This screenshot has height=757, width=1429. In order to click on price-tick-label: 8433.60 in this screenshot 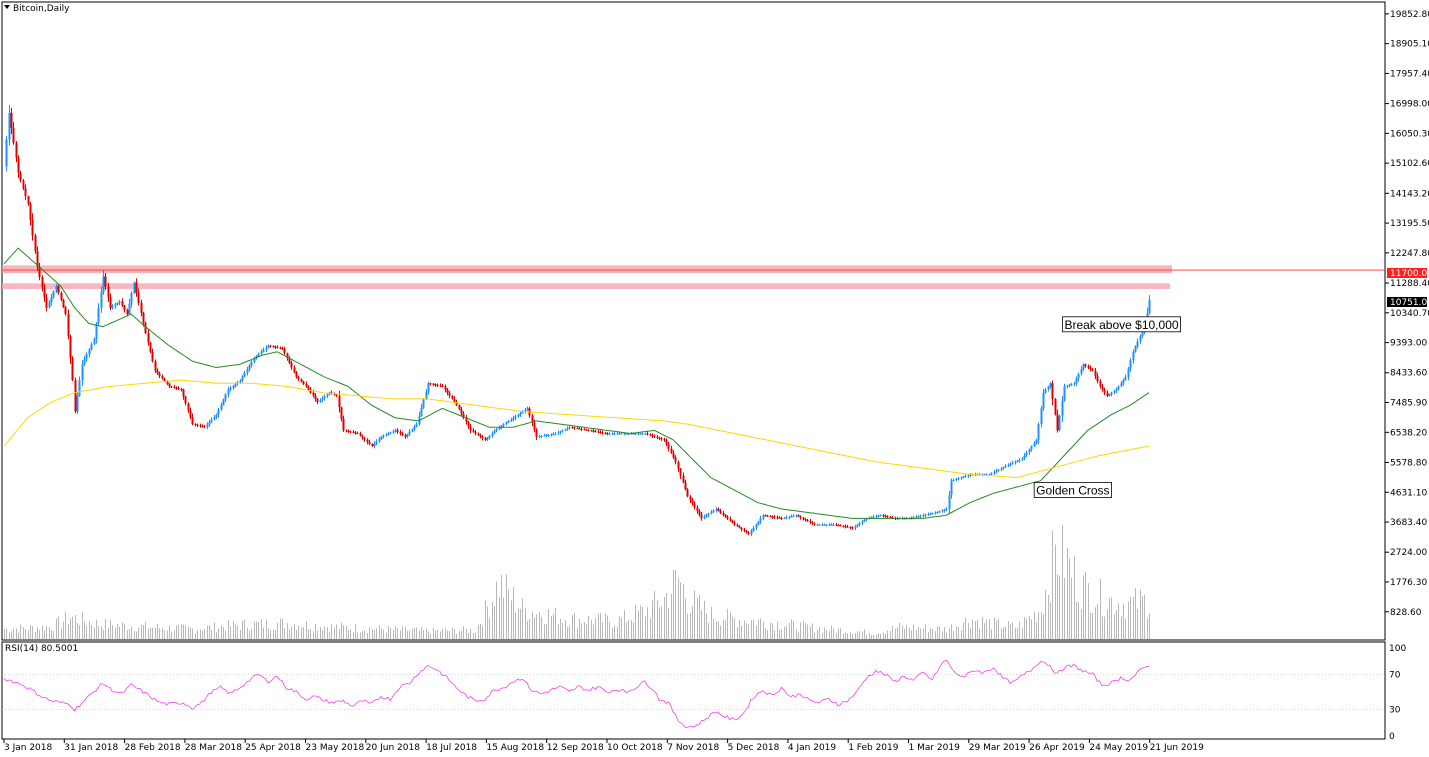, I will do `click(1408, 374)`.